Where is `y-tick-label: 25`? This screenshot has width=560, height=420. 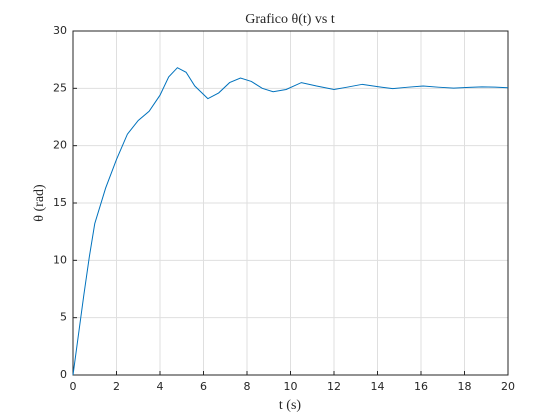 y-tick-label: 25 is located at coordinates (60, 87).